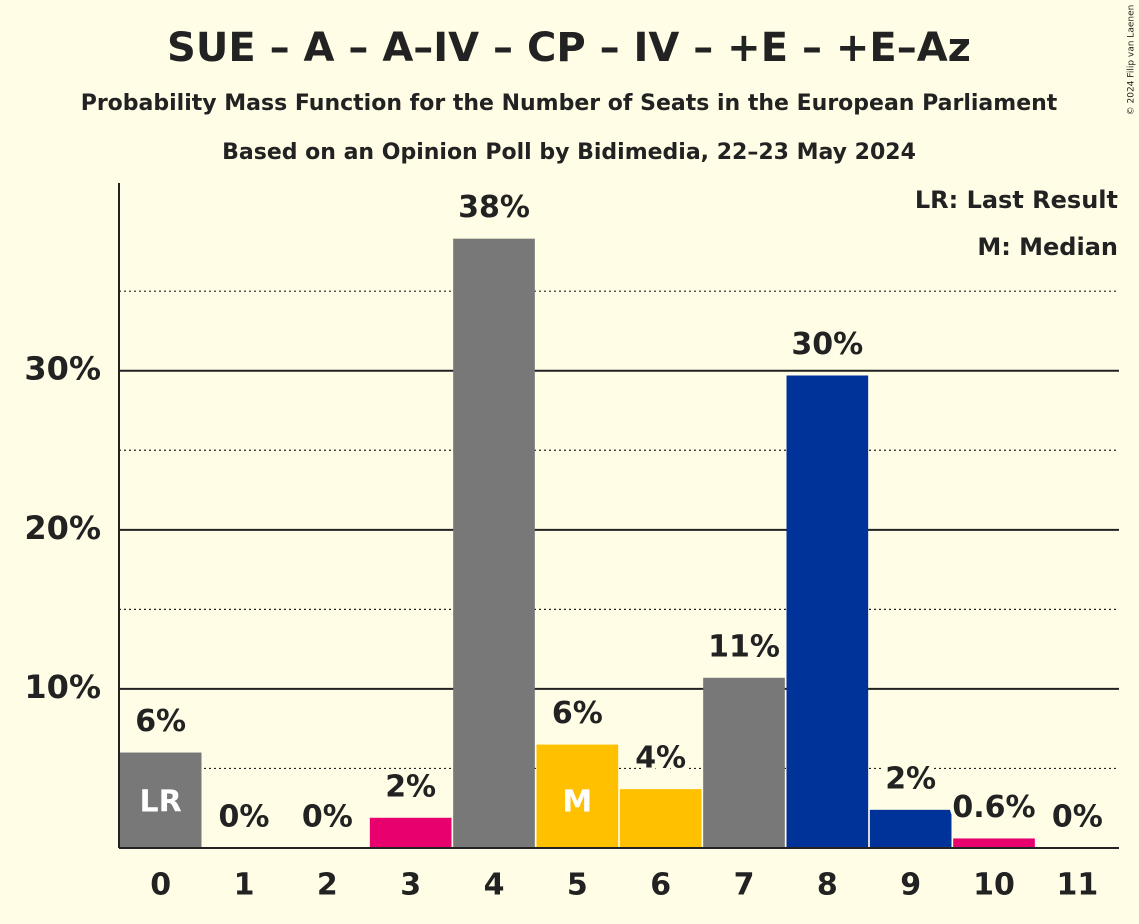 The width and height of the screenshot is (1139, 924). Describe the element at coordinates (660, 758) in the screenshot. I see `value-label: 4%` at that location.